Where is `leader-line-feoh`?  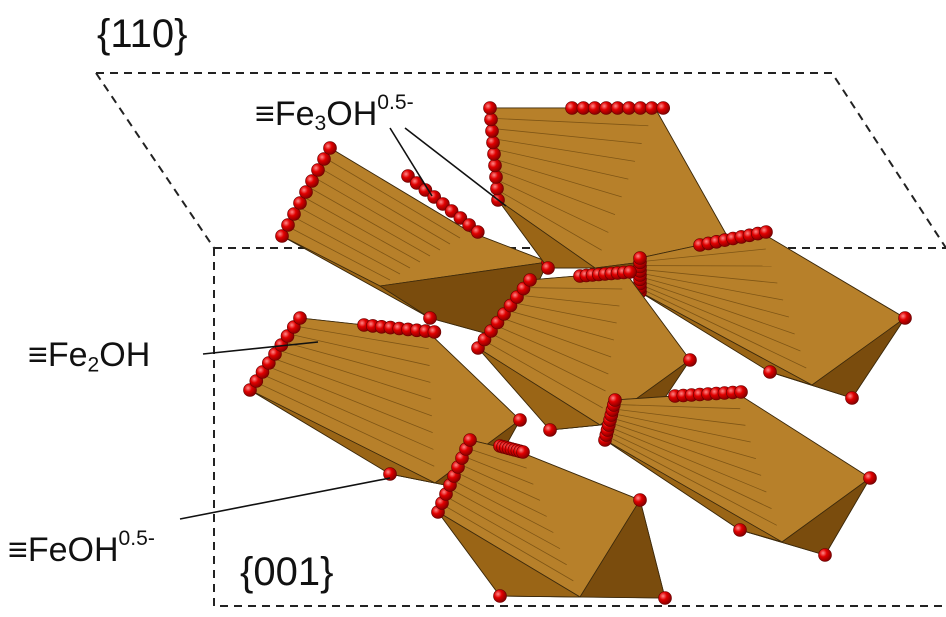 leader-line-feoh is located at coordinates (285, 498).